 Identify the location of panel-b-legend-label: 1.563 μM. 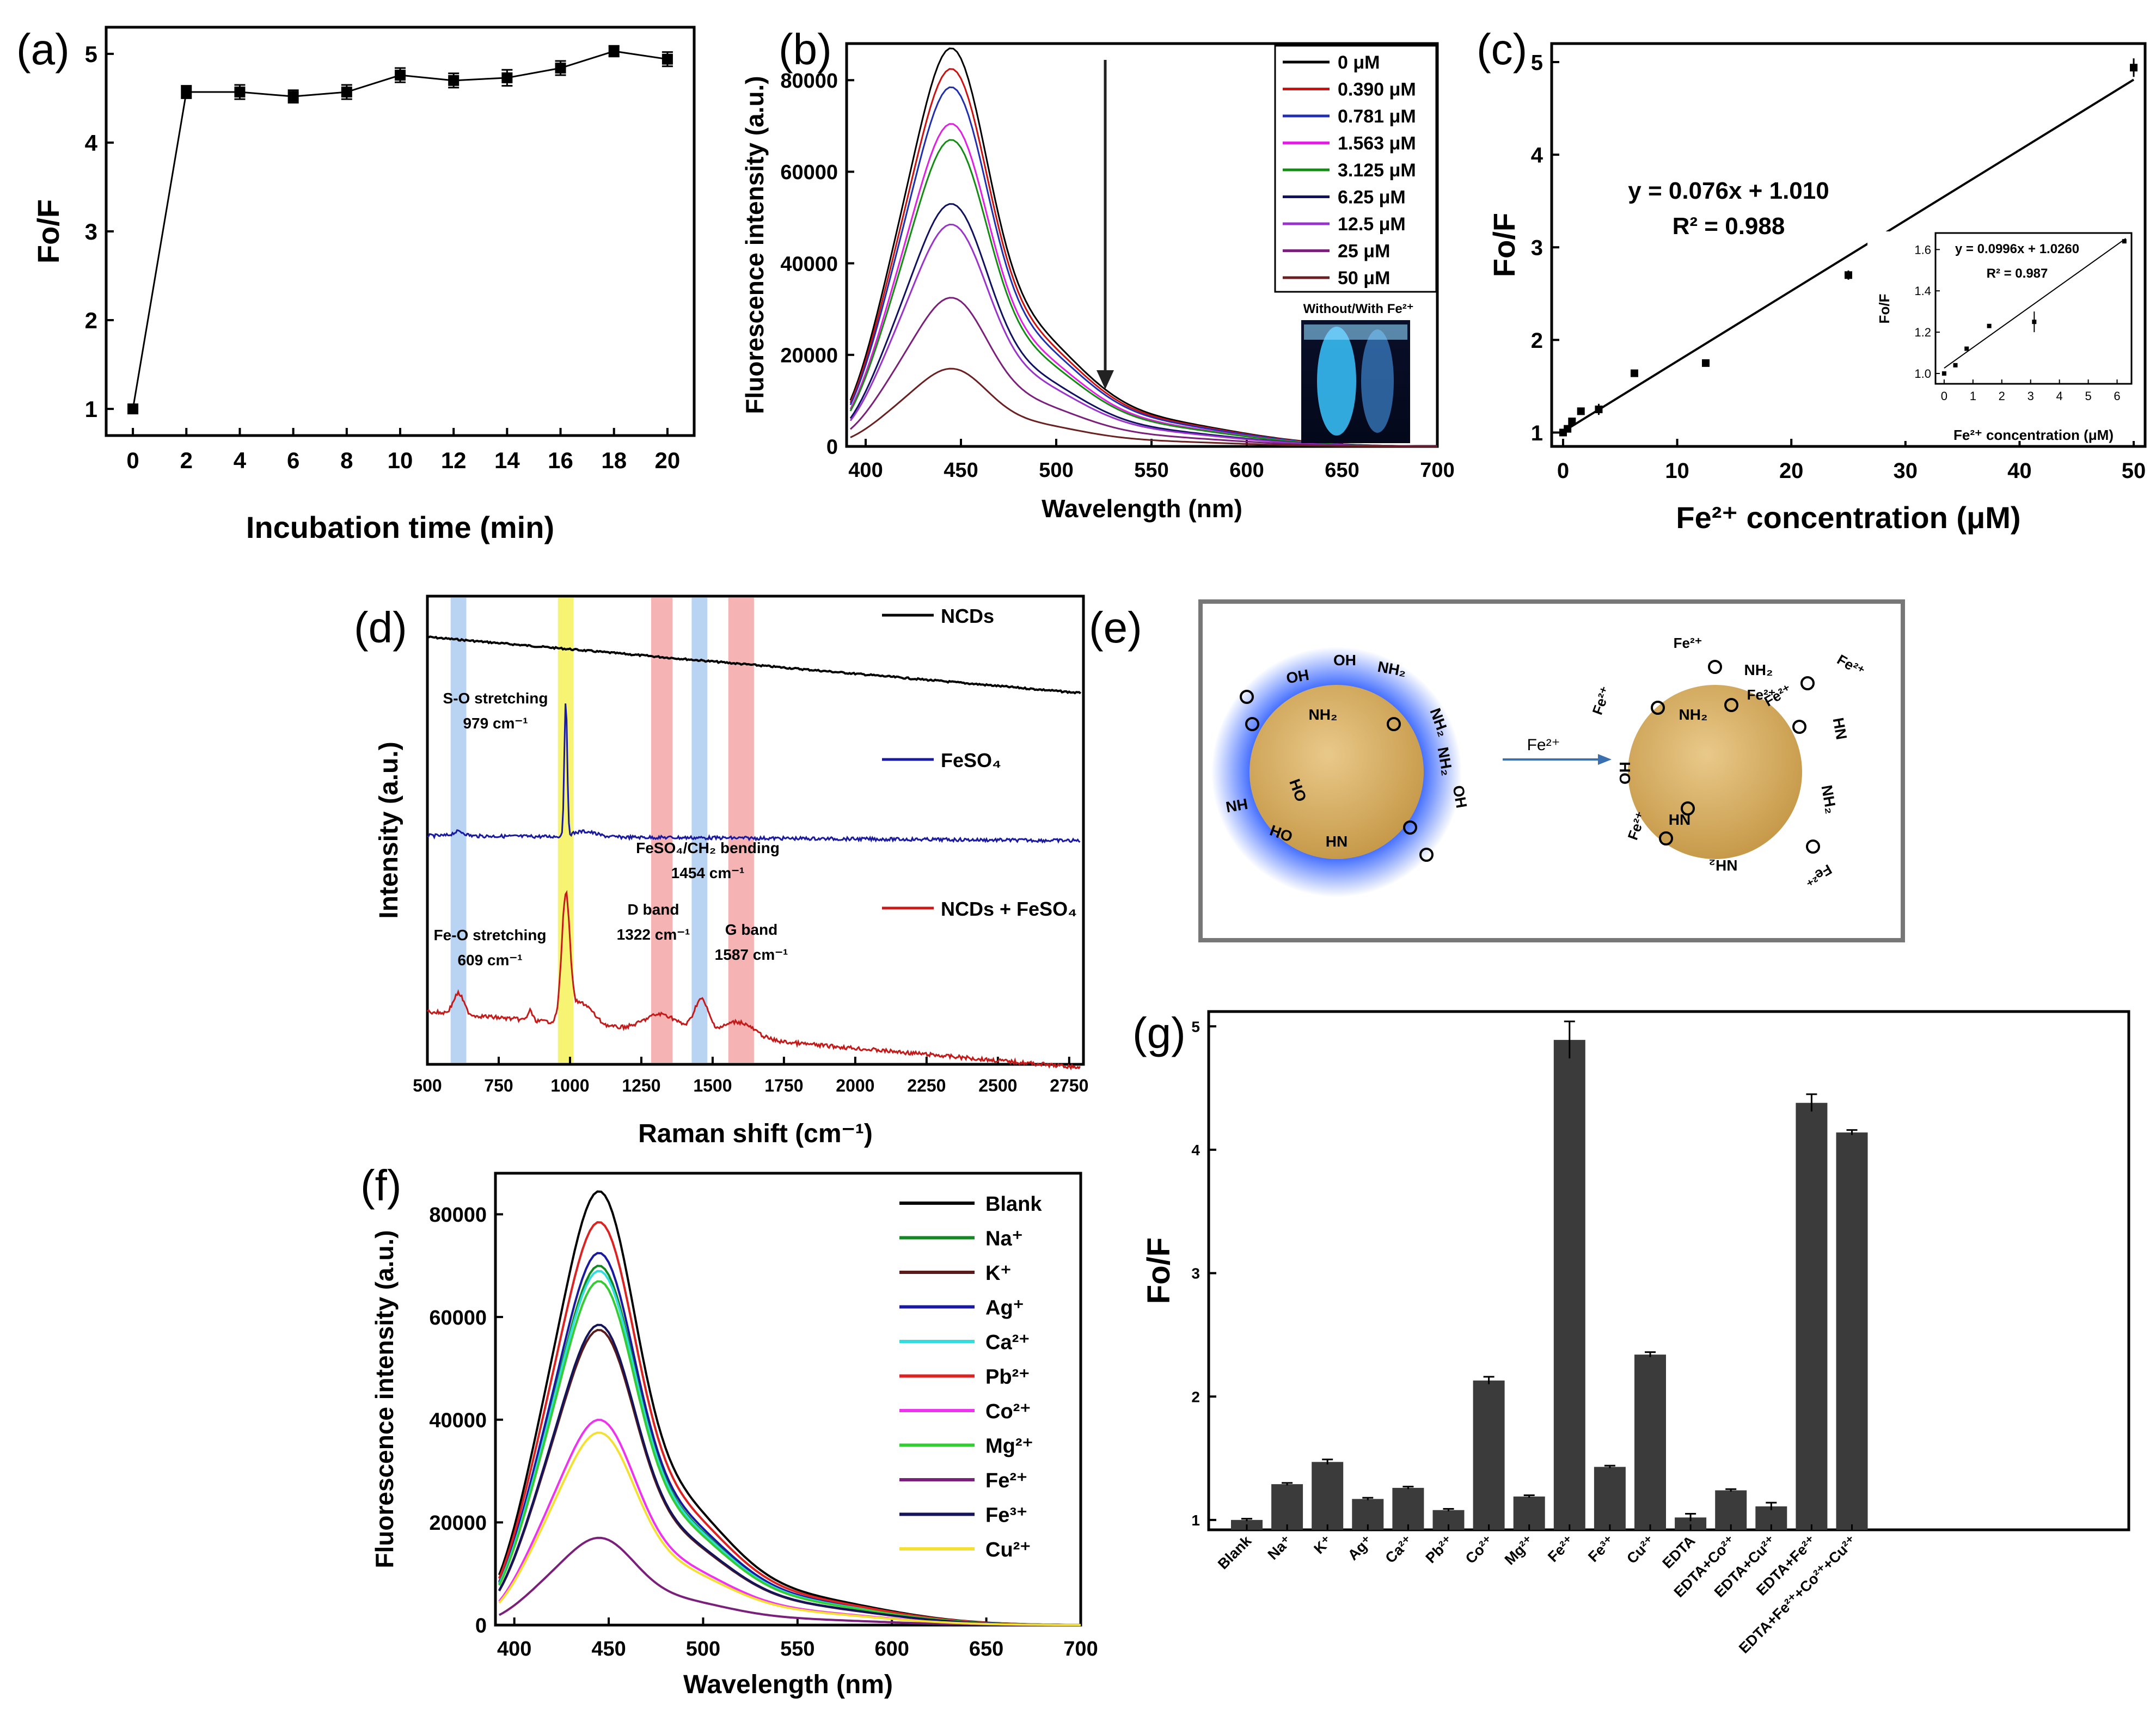
(1377, 143).